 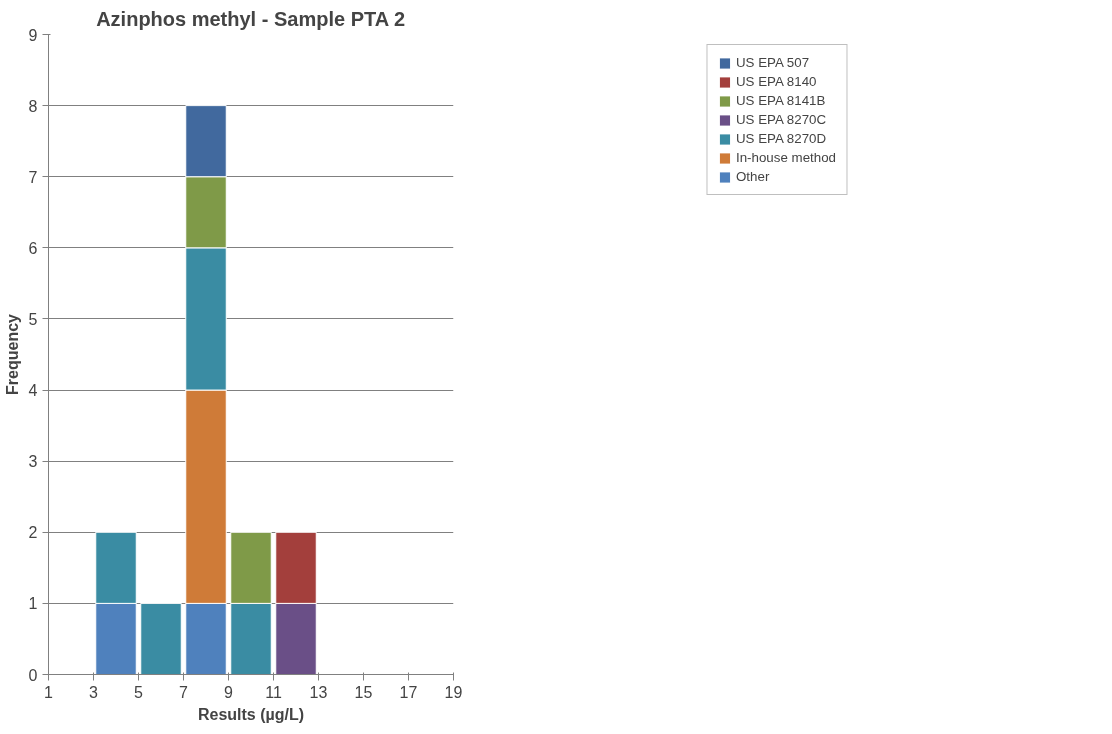 What do you see at coordinates (780, 100) in the screenshot?
I see `legend-label: US EPA 8141B` at bounding box center [780, 100].